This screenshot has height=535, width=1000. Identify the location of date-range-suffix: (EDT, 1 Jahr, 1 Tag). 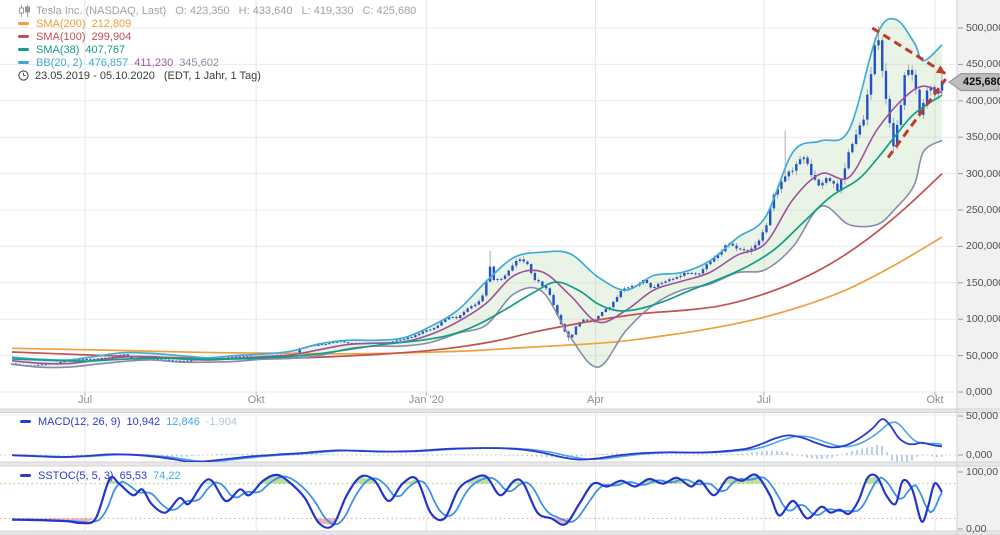
(212, 75).